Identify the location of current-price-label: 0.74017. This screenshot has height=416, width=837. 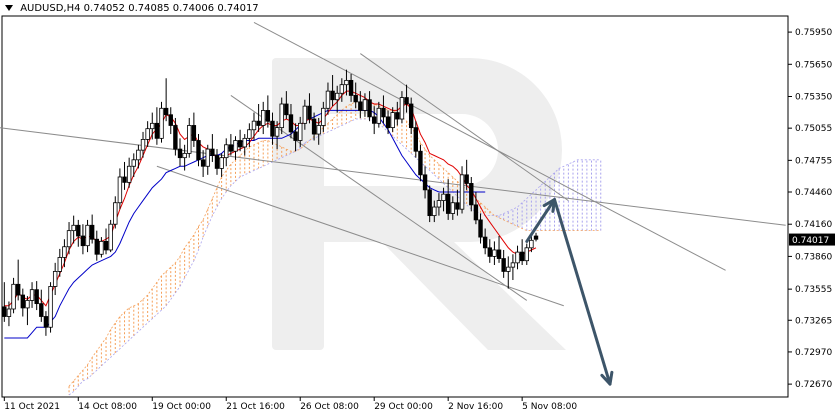
(810, 241).